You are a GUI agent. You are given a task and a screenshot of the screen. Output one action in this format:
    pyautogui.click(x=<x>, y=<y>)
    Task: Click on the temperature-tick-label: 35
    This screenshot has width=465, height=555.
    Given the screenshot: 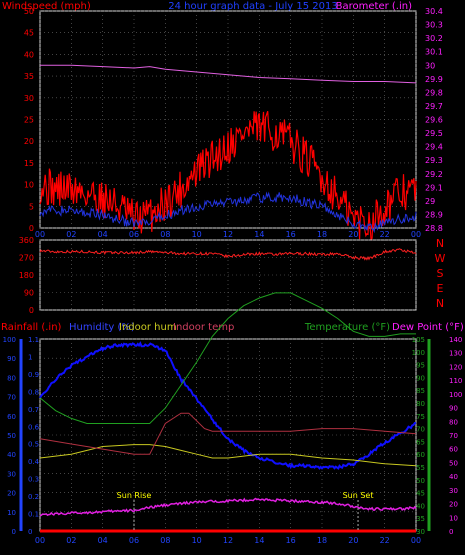 What is the action you would take?
    pyautogui.click(x=420, y=519)
    